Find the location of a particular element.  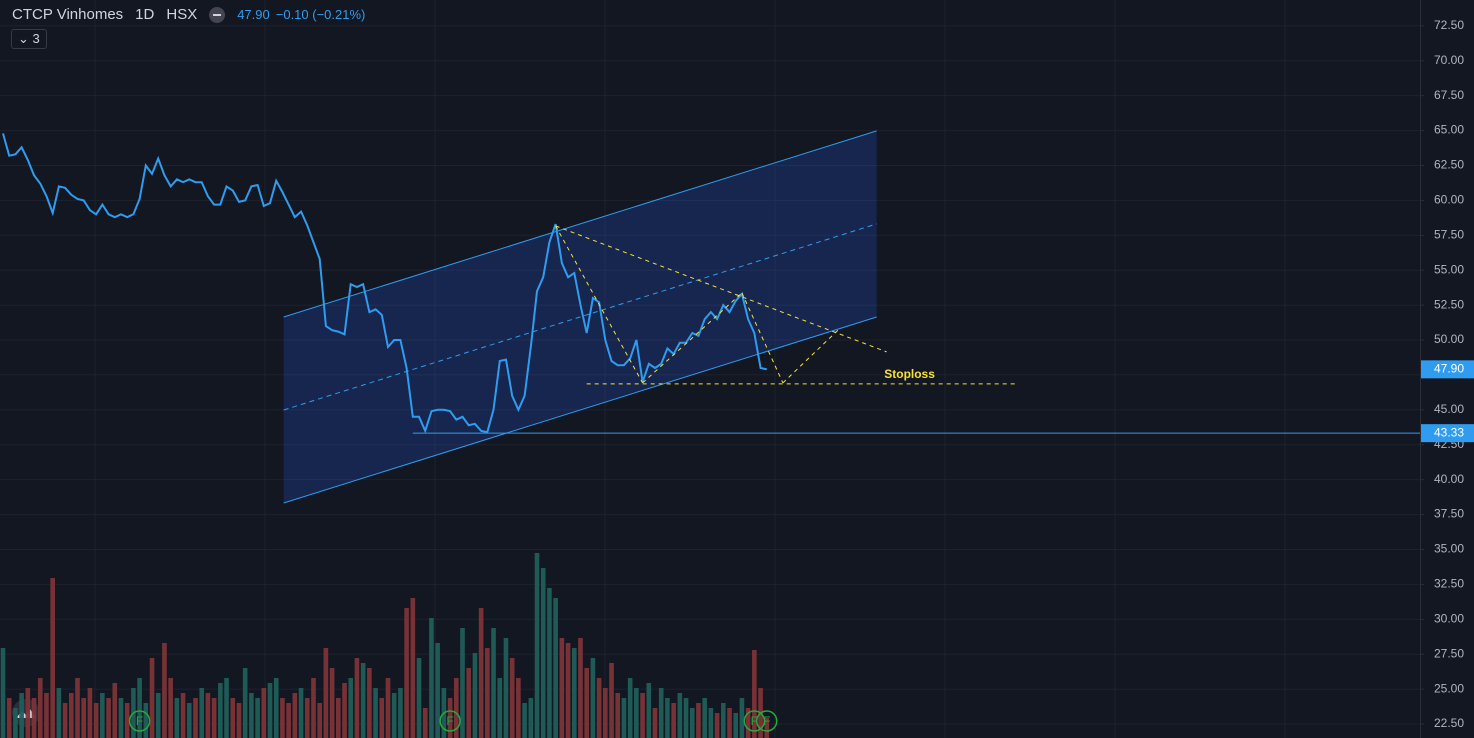

y-tick-label: 55.00 is located at coordinates (1449, 269).